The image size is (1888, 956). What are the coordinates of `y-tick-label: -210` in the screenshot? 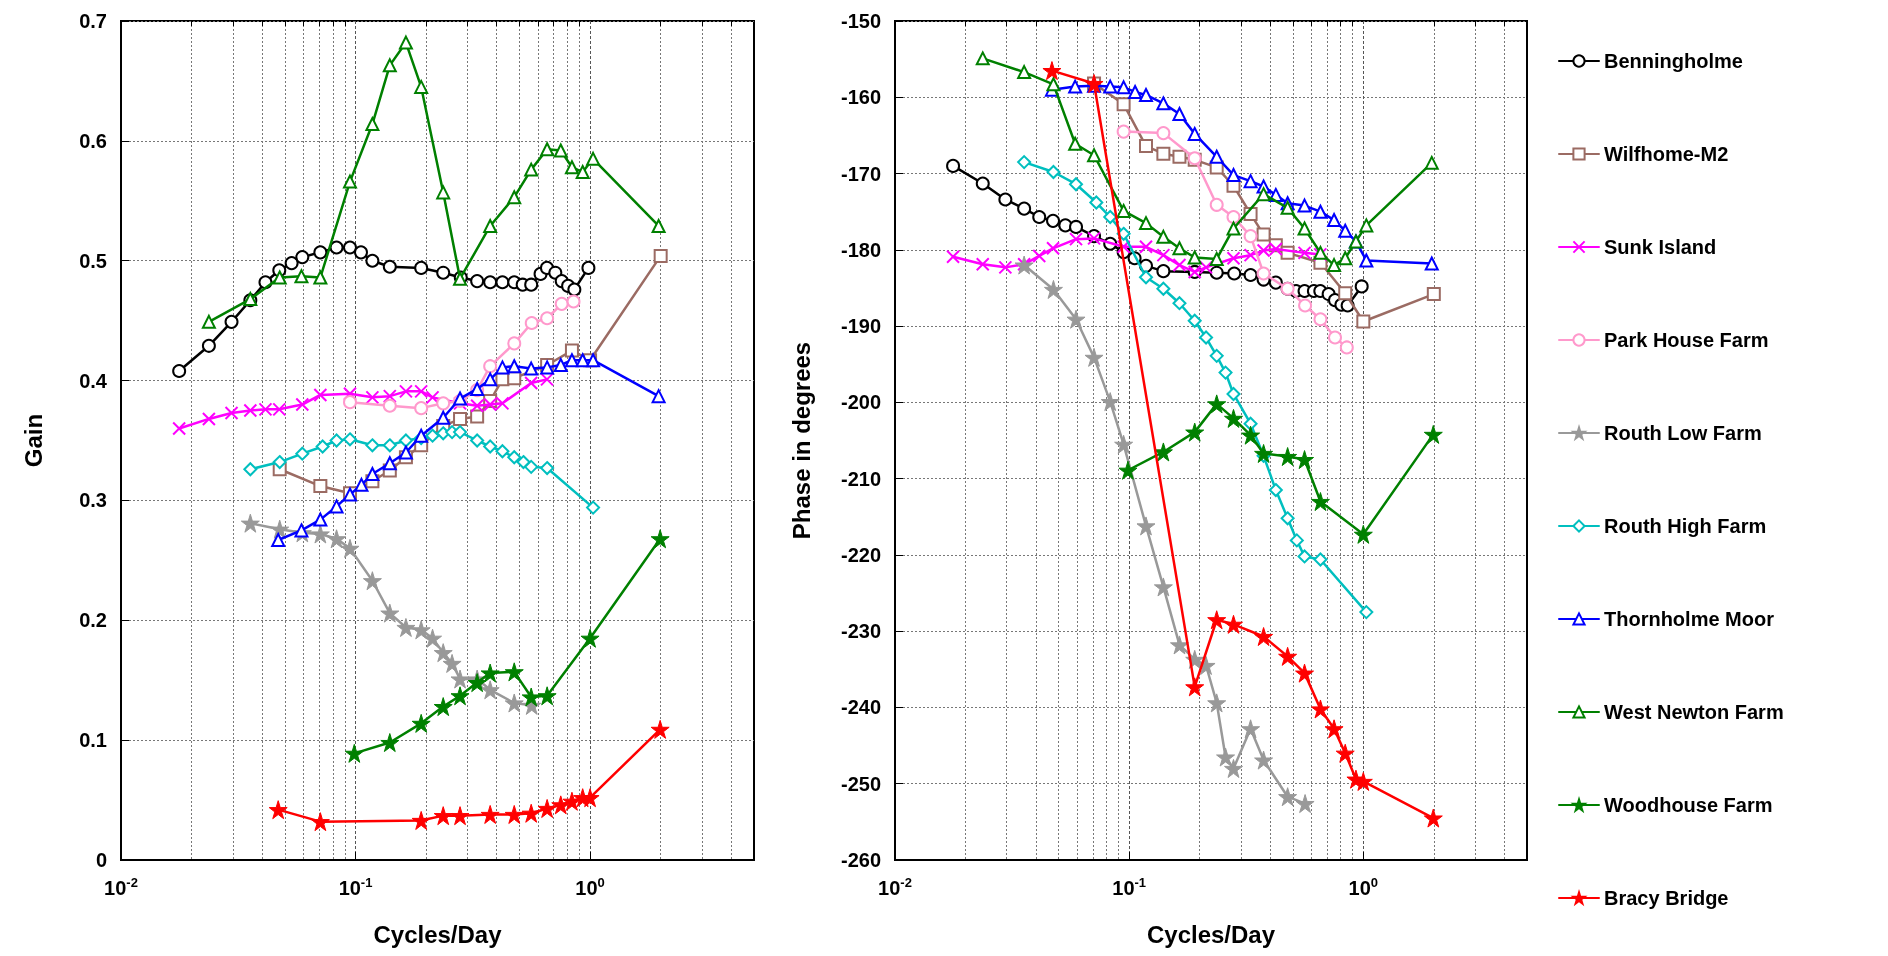 It's located at (860, 478).